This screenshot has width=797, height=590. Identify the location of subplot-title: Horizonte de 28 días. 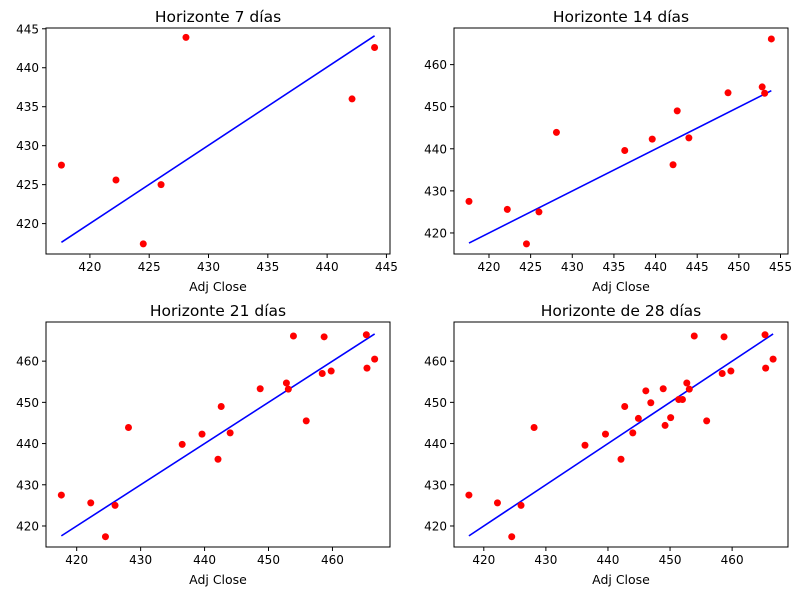
(621, 311).